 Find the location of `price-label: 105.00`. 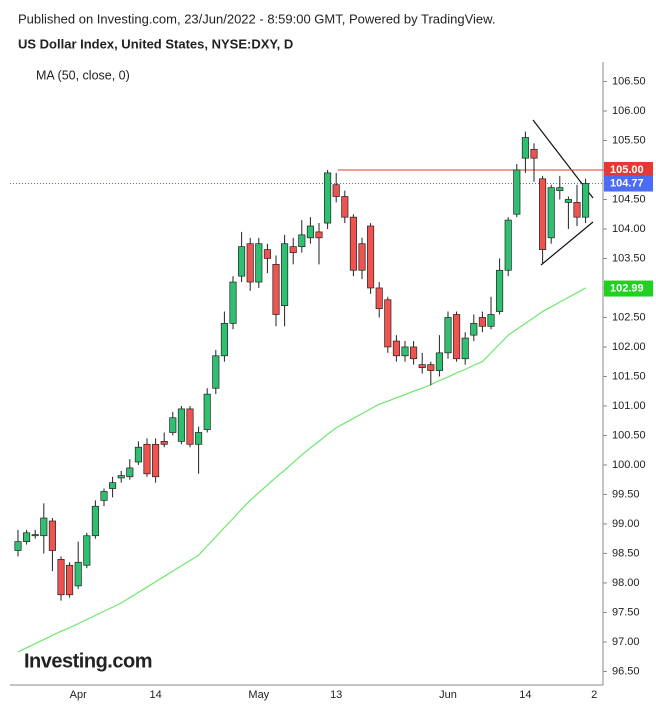

price-label: 105.00 is located at coordinates (627, 170).